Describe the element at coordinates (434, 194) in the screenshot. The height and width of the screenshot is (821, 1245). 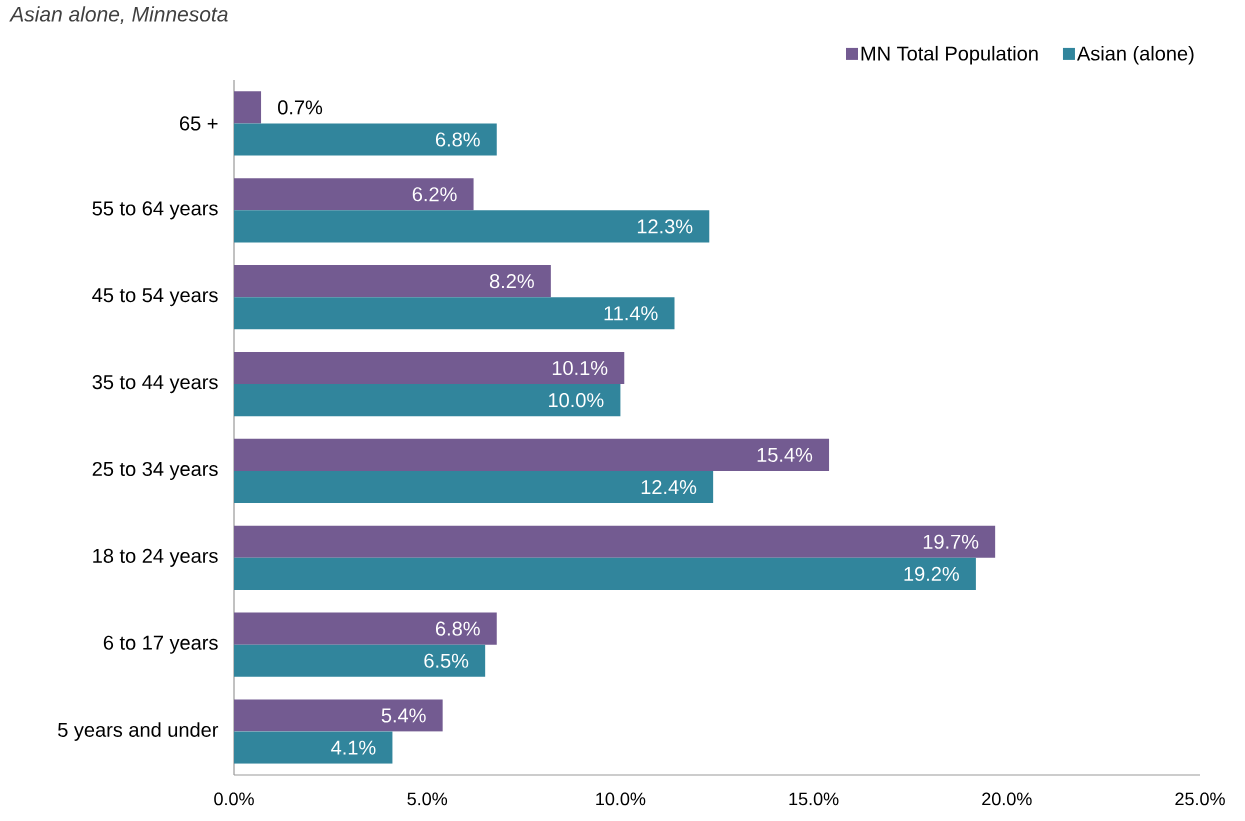
I see `data-label: 6.2%` at that location.